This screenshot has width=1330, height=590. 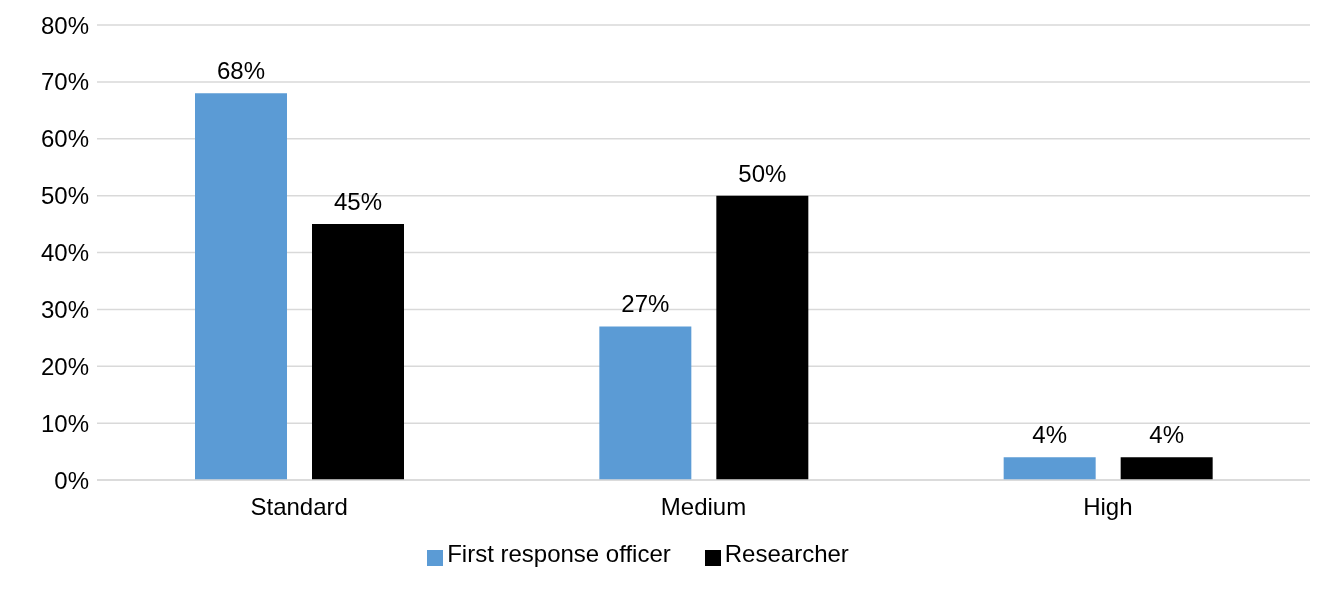 What do you see at coordinates (64, 253) in the screenshot?
I see `y-tick-label: 40%` at bounding box center [64, 253].